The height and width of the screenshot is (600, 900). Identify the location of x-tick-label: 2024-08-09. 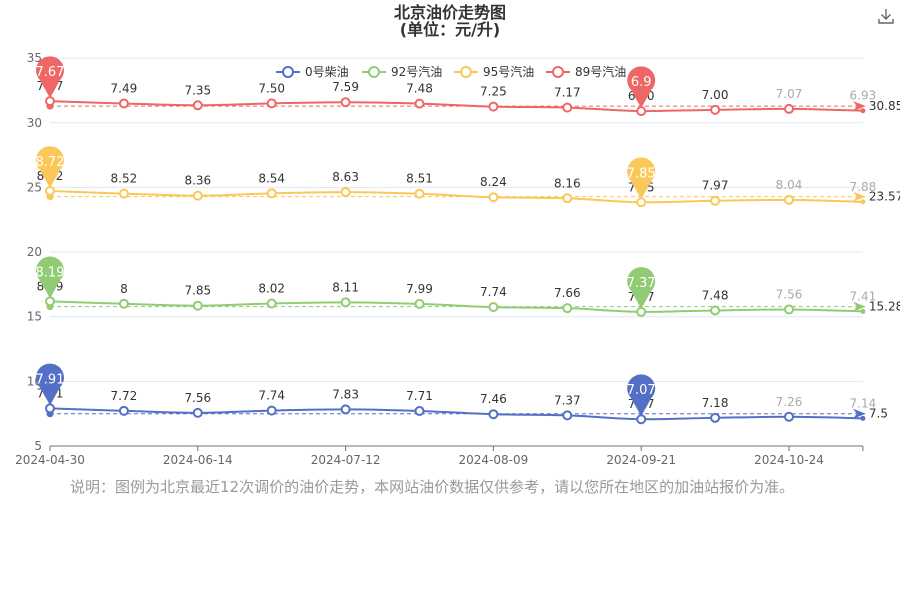
(494, 460).